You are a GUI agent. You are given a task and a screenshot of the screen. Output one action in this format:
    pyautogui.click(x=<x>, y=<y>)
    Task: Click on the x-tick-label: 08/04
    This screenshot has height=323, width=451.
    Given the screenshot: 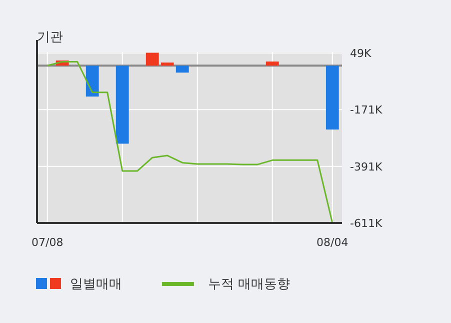 What is the action you would take?
    pyautogui.click(x=332, y=242)
    